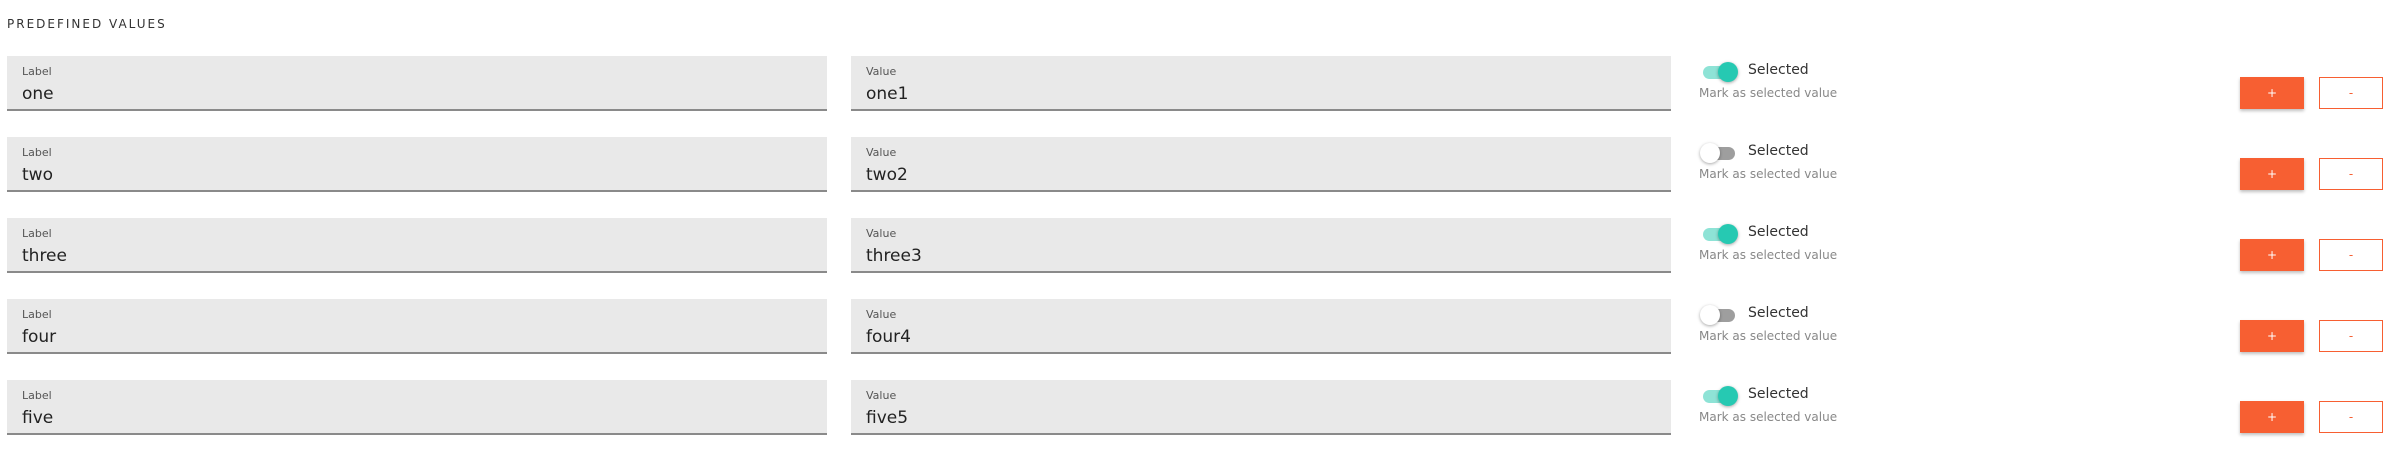 The height and width of the screenshot is (450, 2396). Describe the element at coordinates (417, 83) in the screenshot. I see `label-field: Label one` at that location.